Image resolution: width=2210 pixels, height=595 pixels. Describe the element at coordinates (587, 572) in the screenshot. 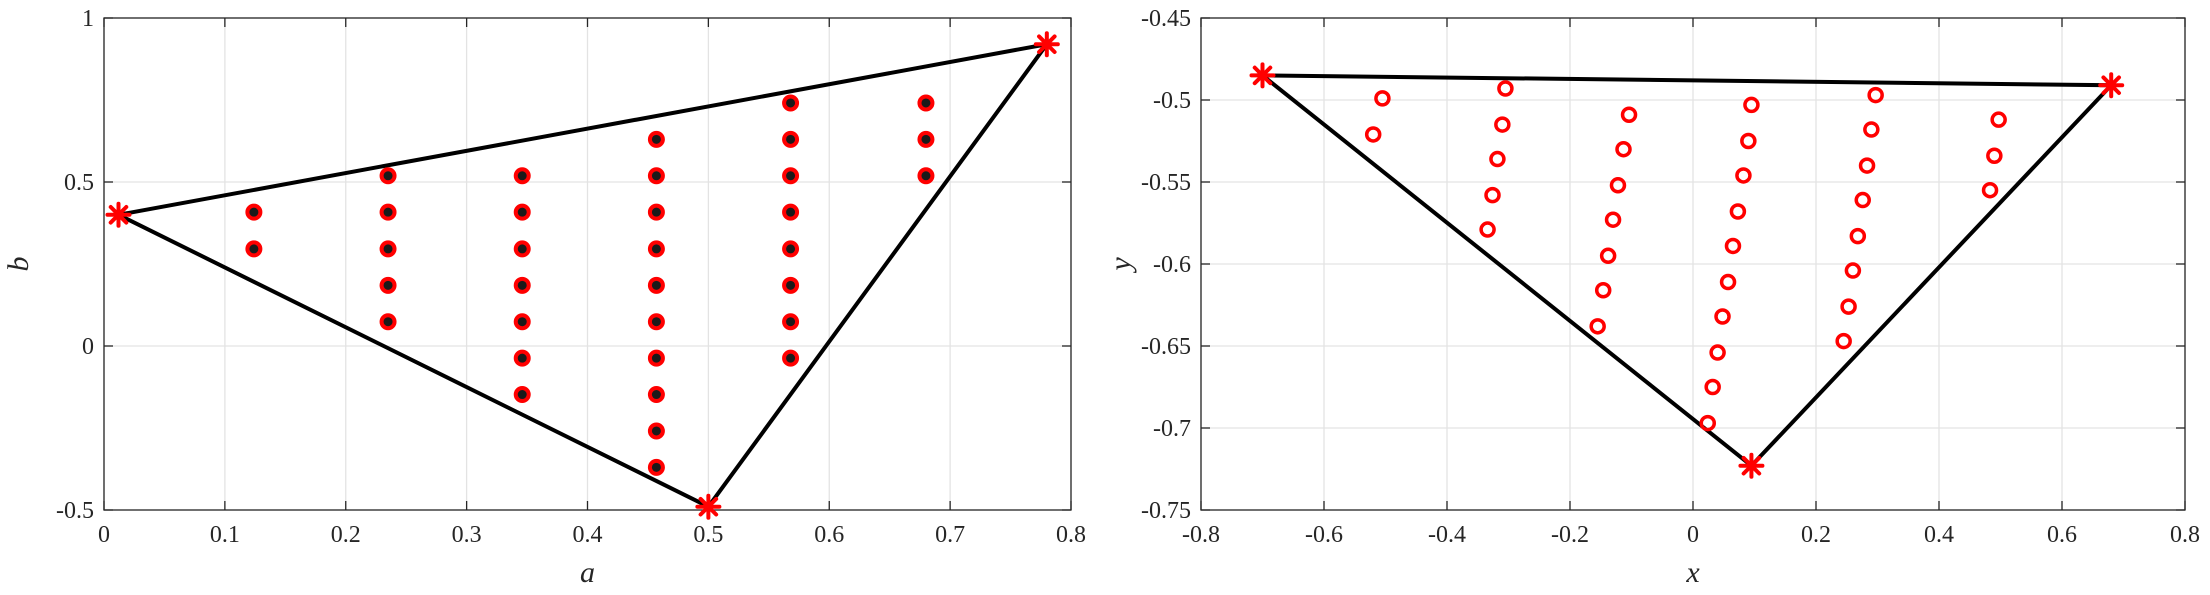

I see `x-axis-label: a` at that location.